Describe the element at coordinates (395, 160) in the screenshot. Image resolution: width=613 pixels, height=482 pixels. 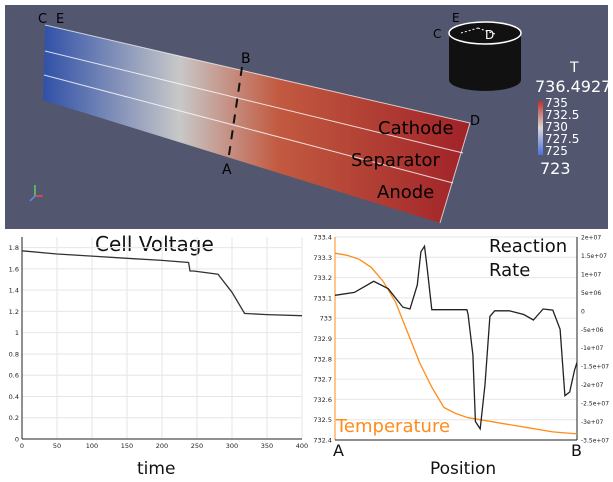
I see `separator-label: Separator` at that location.